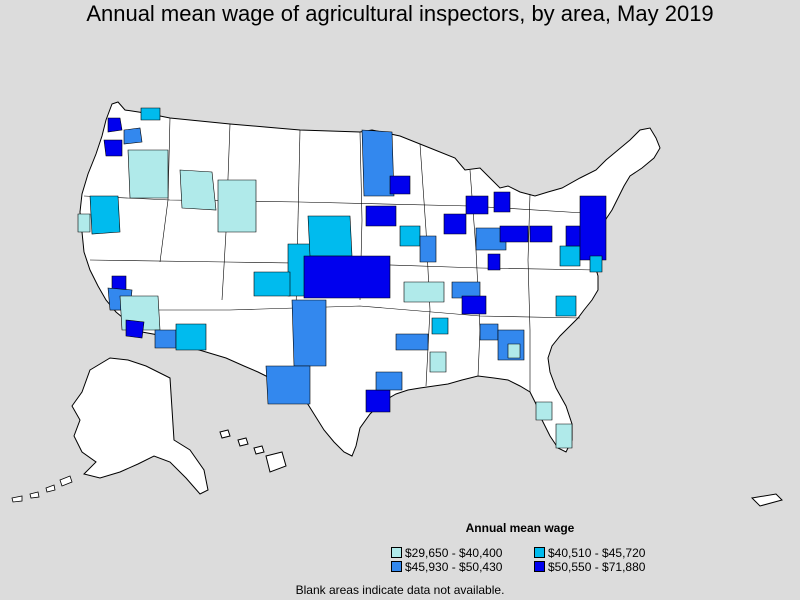 Image resolution: width=800 pixels, height=600 pixels. I want to click on legend-label: $29,650 - $40,400, so click(454, 553).